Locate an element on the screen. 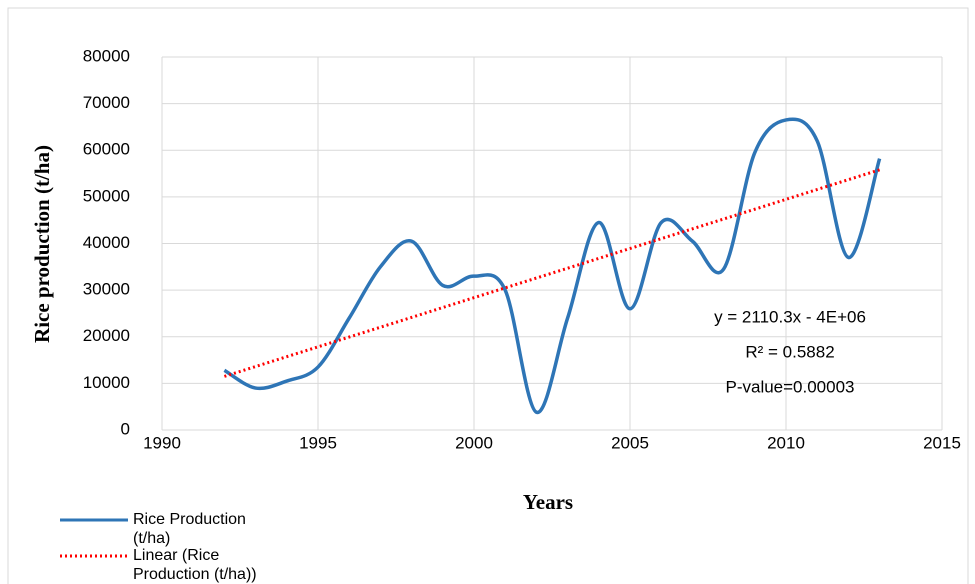 The image size is (975, 584). y-tick-label: 70000 is located at coordinates (106, 102).